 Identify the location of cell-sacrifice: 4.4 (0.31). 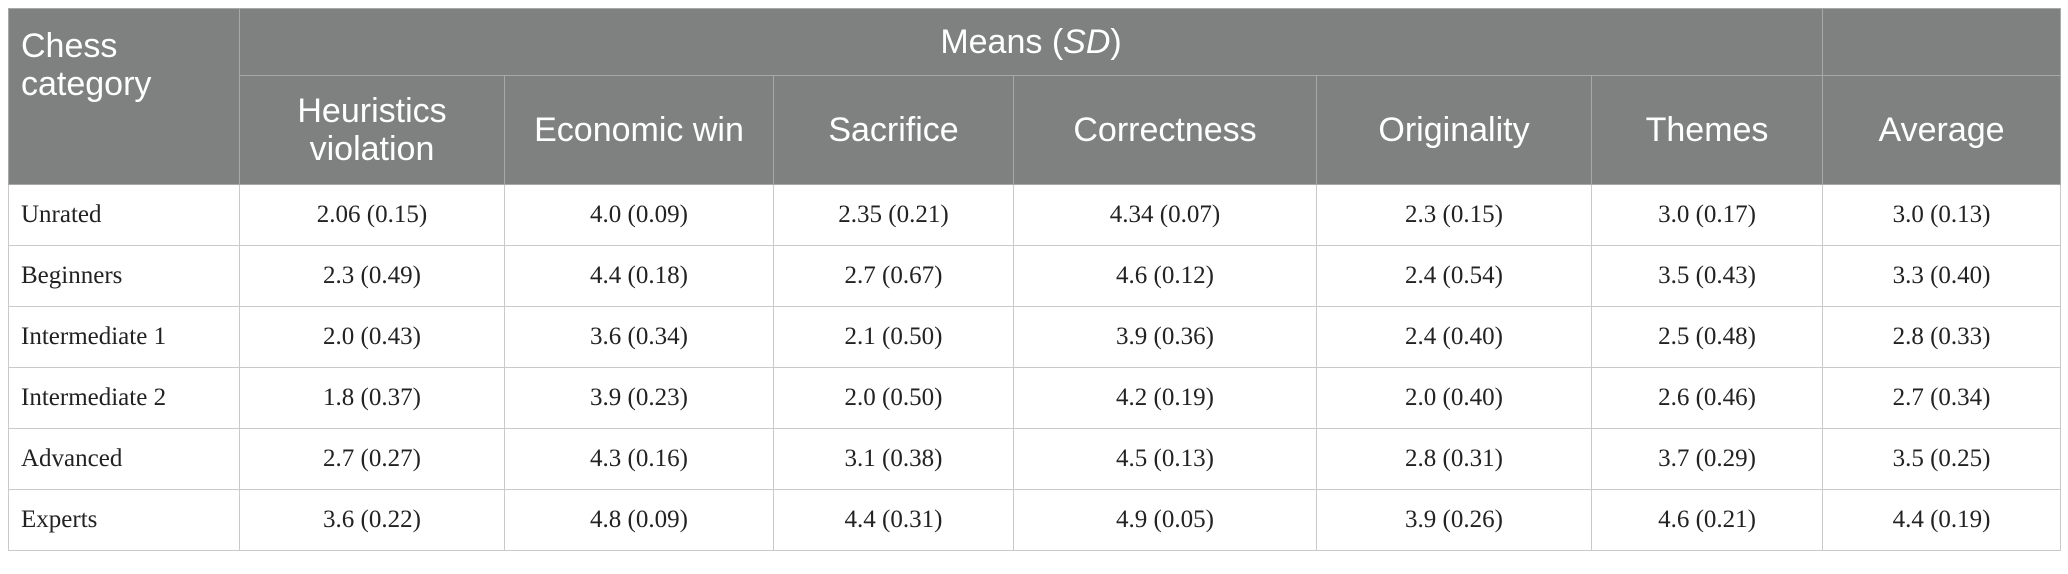
(893, 520).